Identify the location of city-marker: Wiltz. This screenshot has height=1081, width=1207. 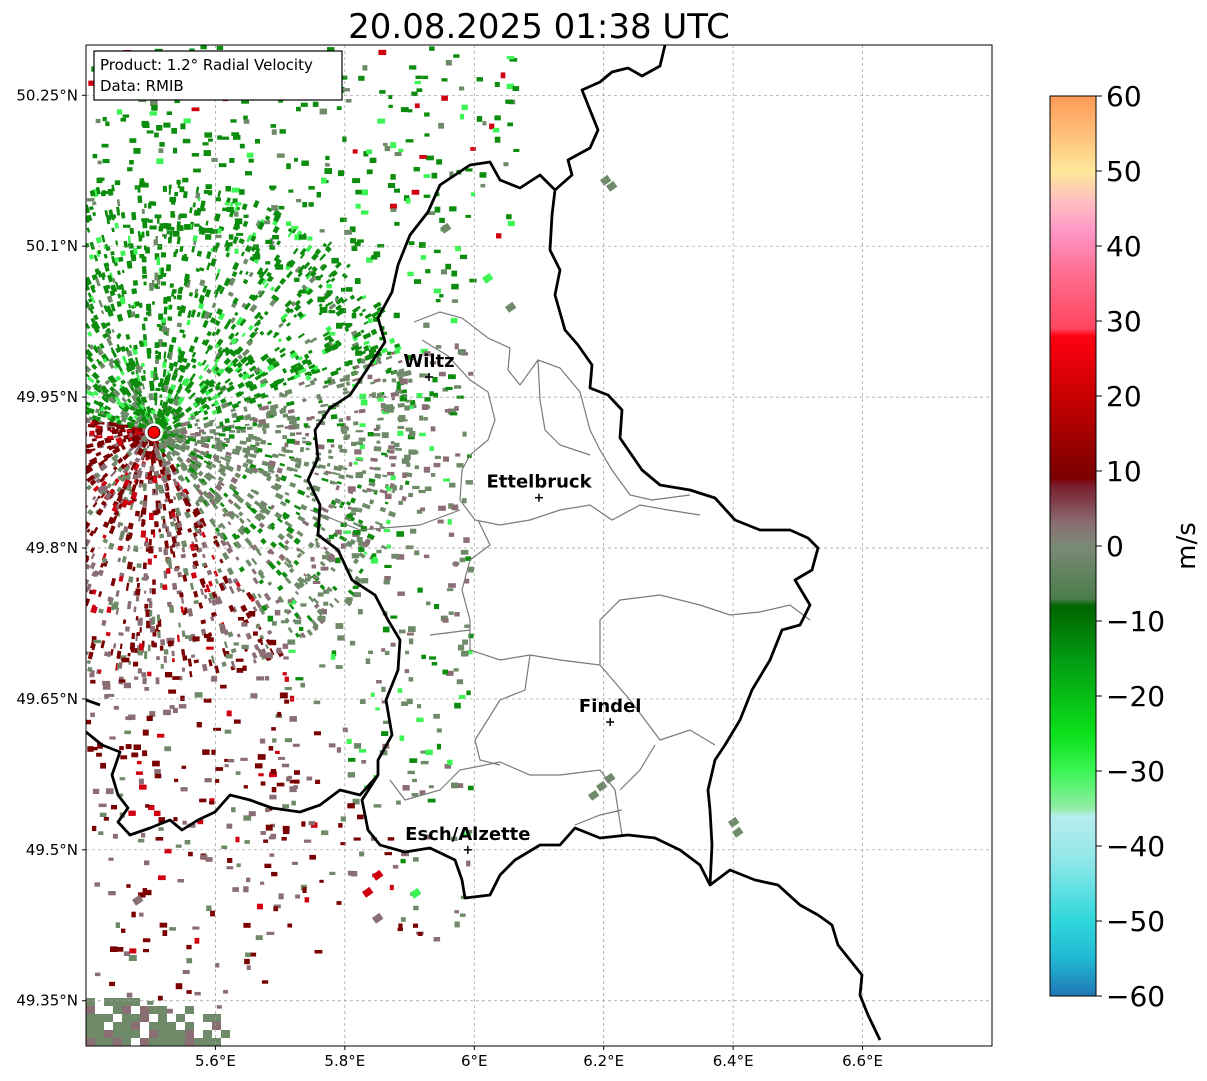
(429, 366).